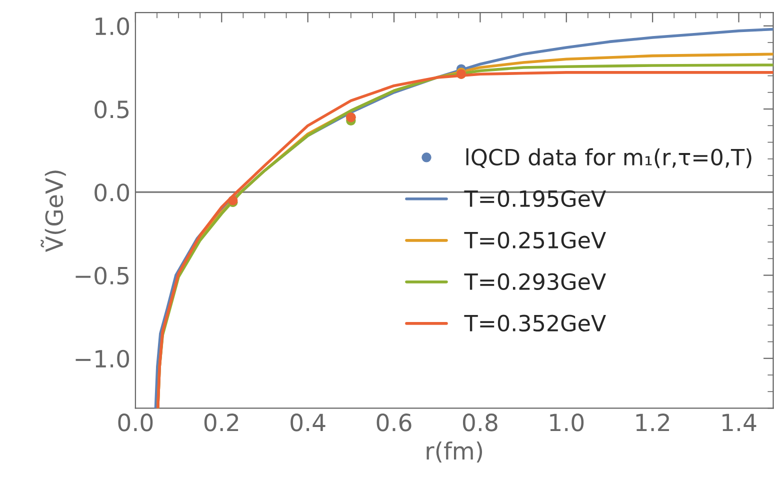 This screenshot has height=504, width=774. What do you see at coordinates (535, 281) in the screenshot?
I see `legend-label: T=0.293GeV` at bounding box center [535, 281].